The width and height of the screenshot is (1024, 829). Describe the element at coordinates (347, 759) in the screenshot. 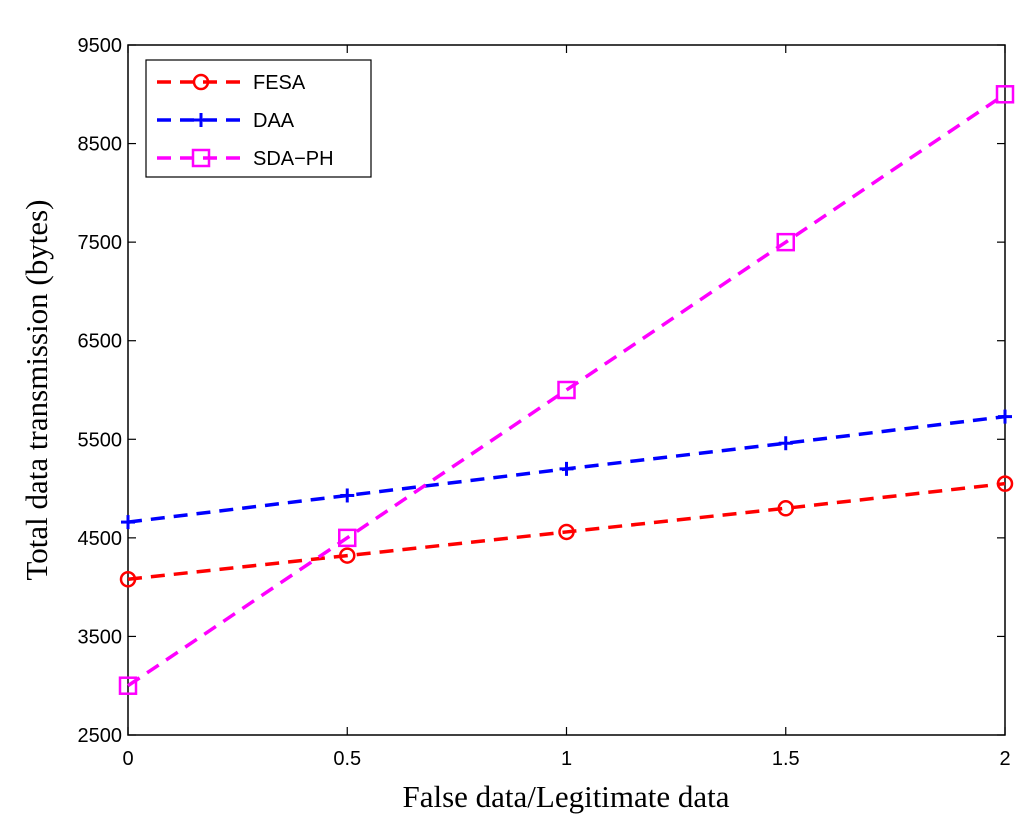

I see `x-tick-label: 0.5` at that location.